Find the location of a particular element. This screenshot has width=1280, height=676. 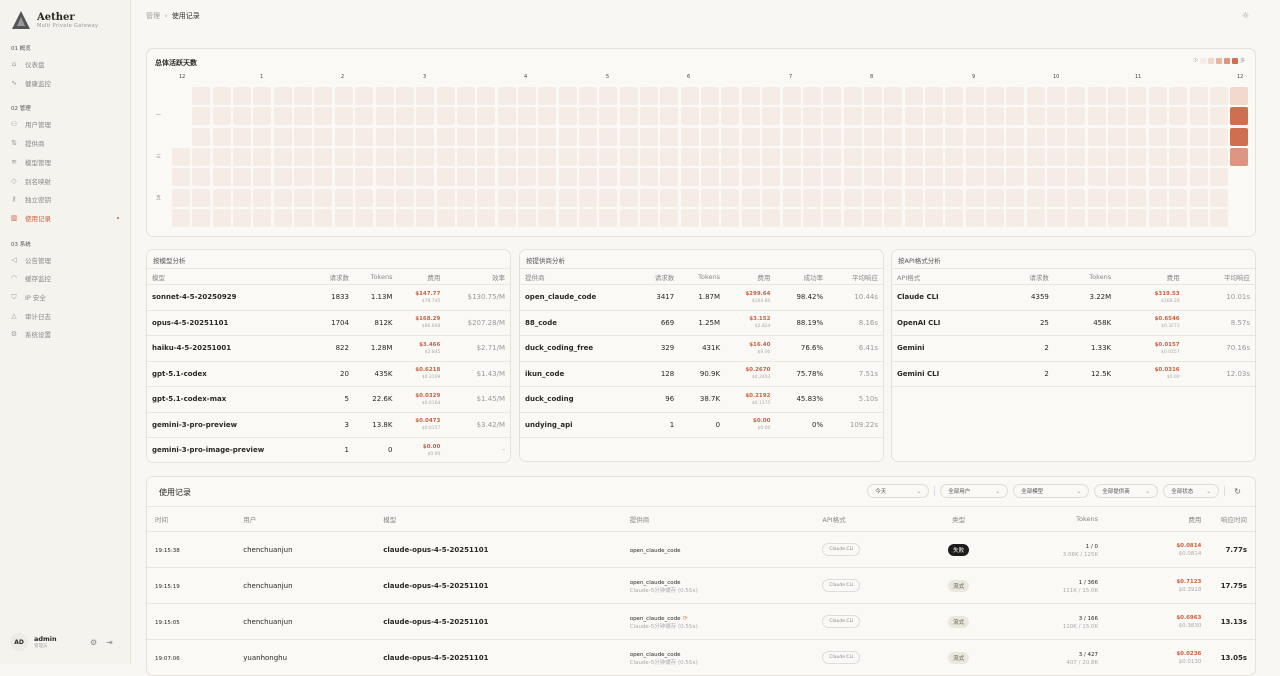

table-row: OpenAI CLI 25 458K $0.6546 $0.3273 8.57s is located at coordinates (1073, 323).